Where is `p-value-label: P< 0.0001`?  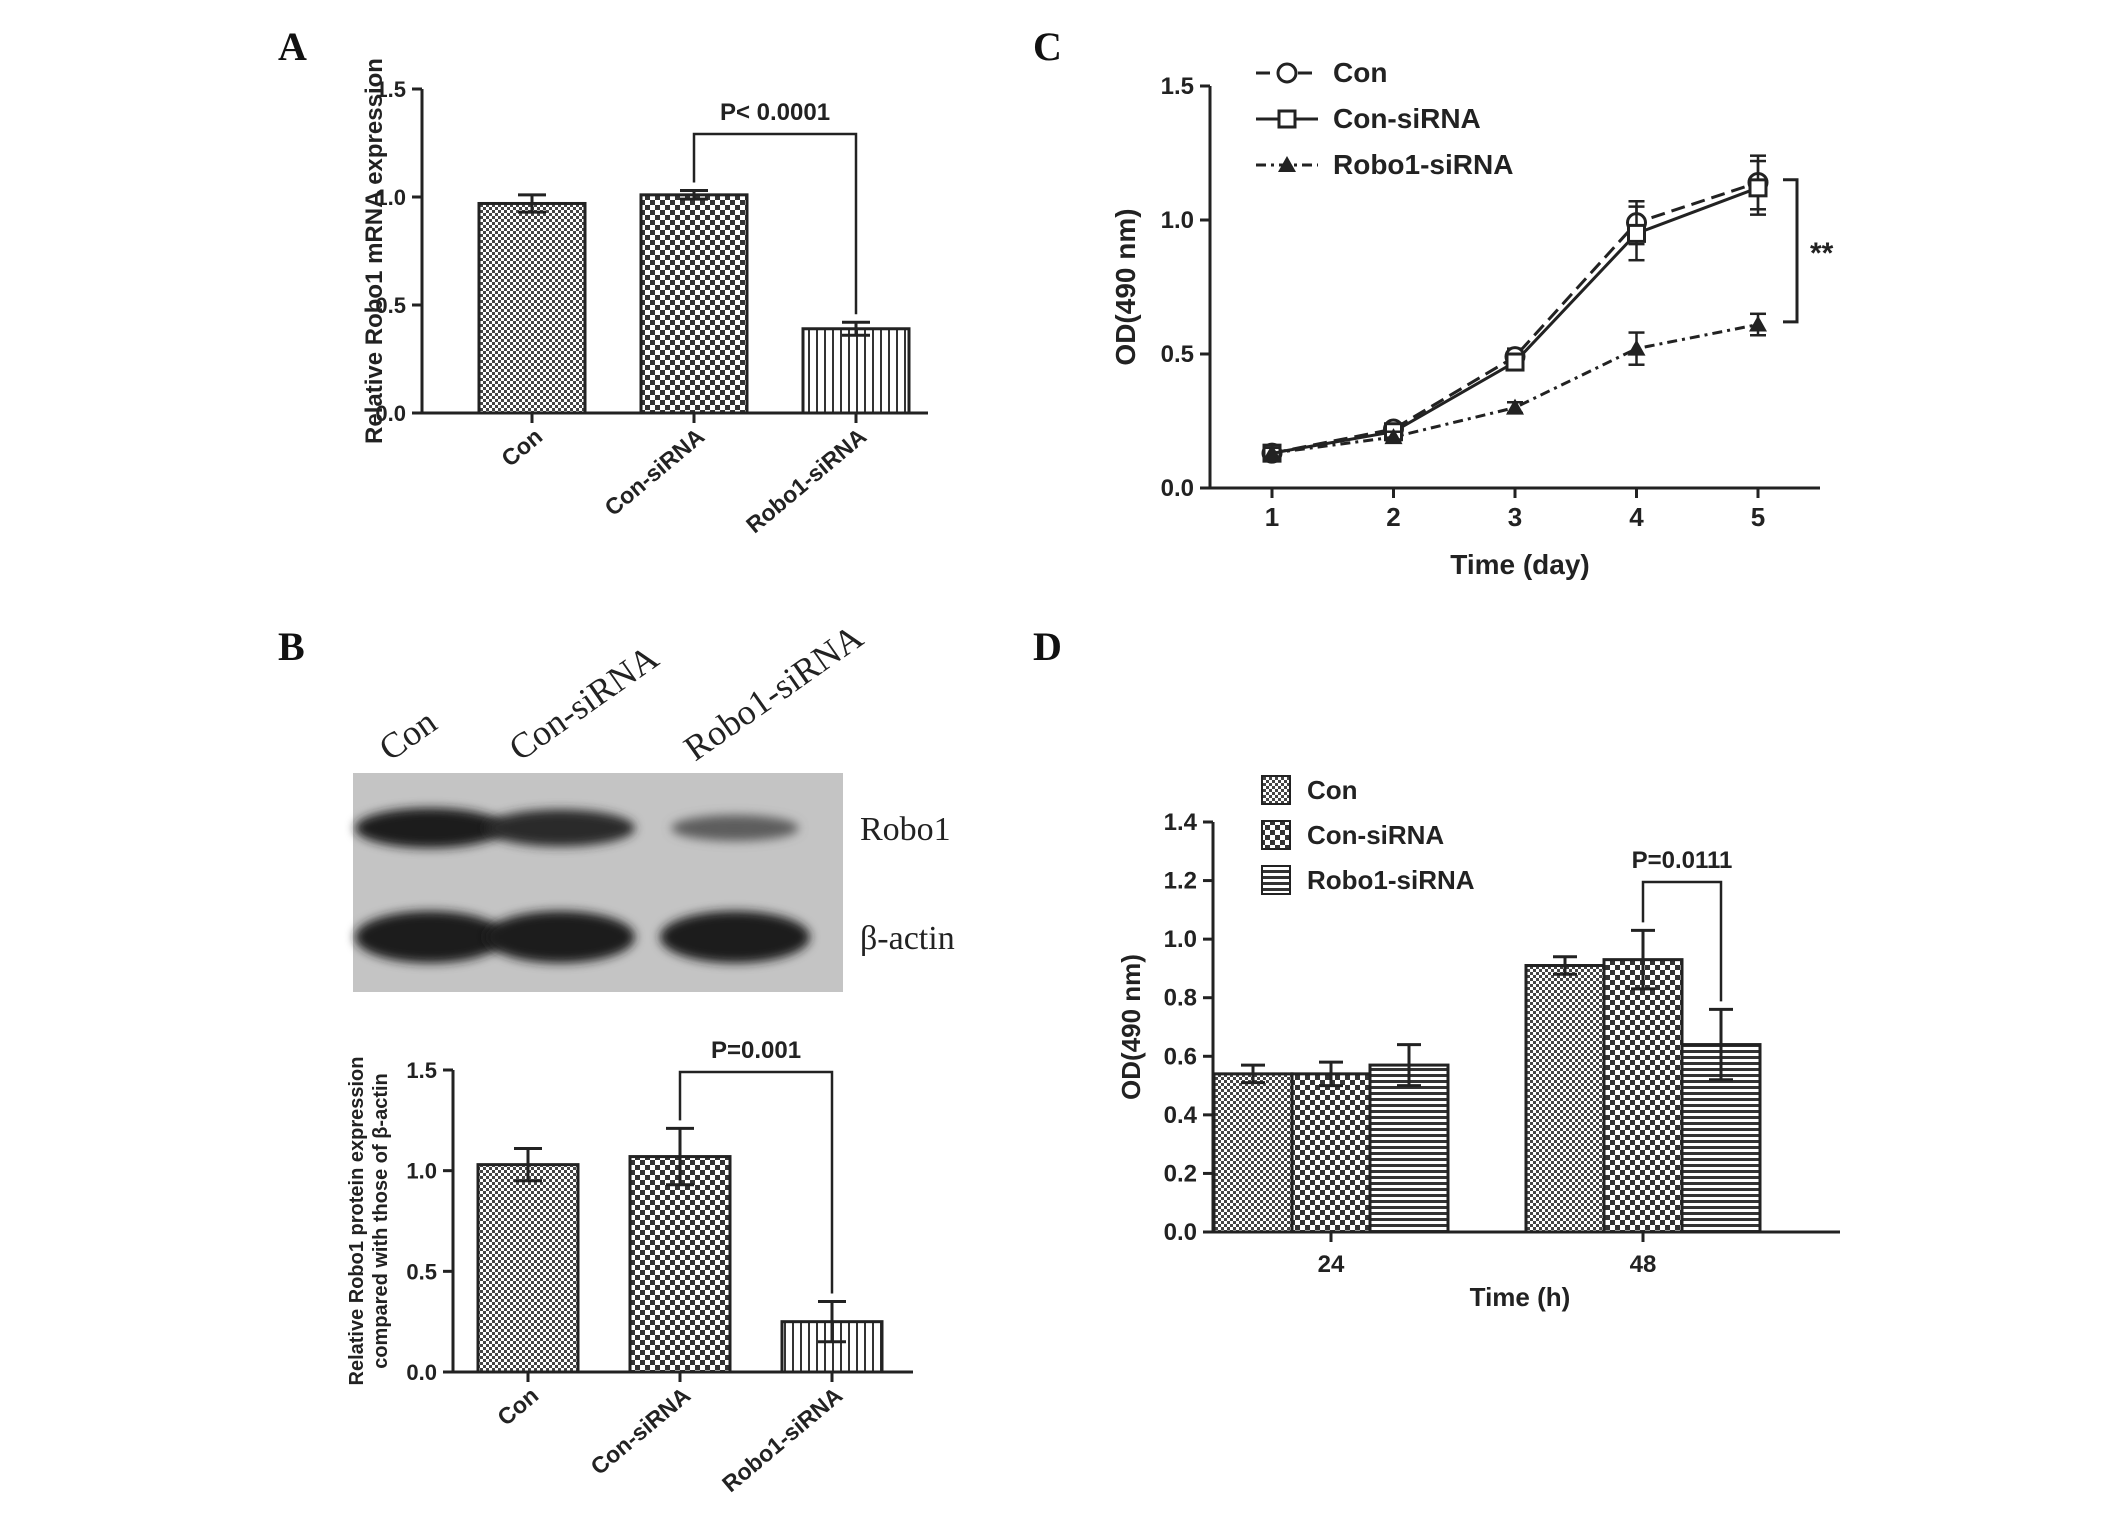 p-value-label: P< 0.0001 is located at coordinates (775, 112).